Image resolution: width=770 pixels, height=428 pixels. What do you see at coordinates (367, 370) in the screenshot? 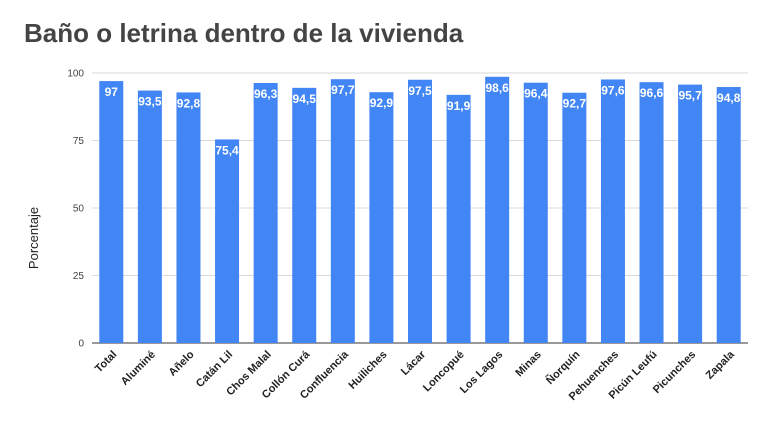
I see `category-label: Huiliches` at bounding box center [367, 370].